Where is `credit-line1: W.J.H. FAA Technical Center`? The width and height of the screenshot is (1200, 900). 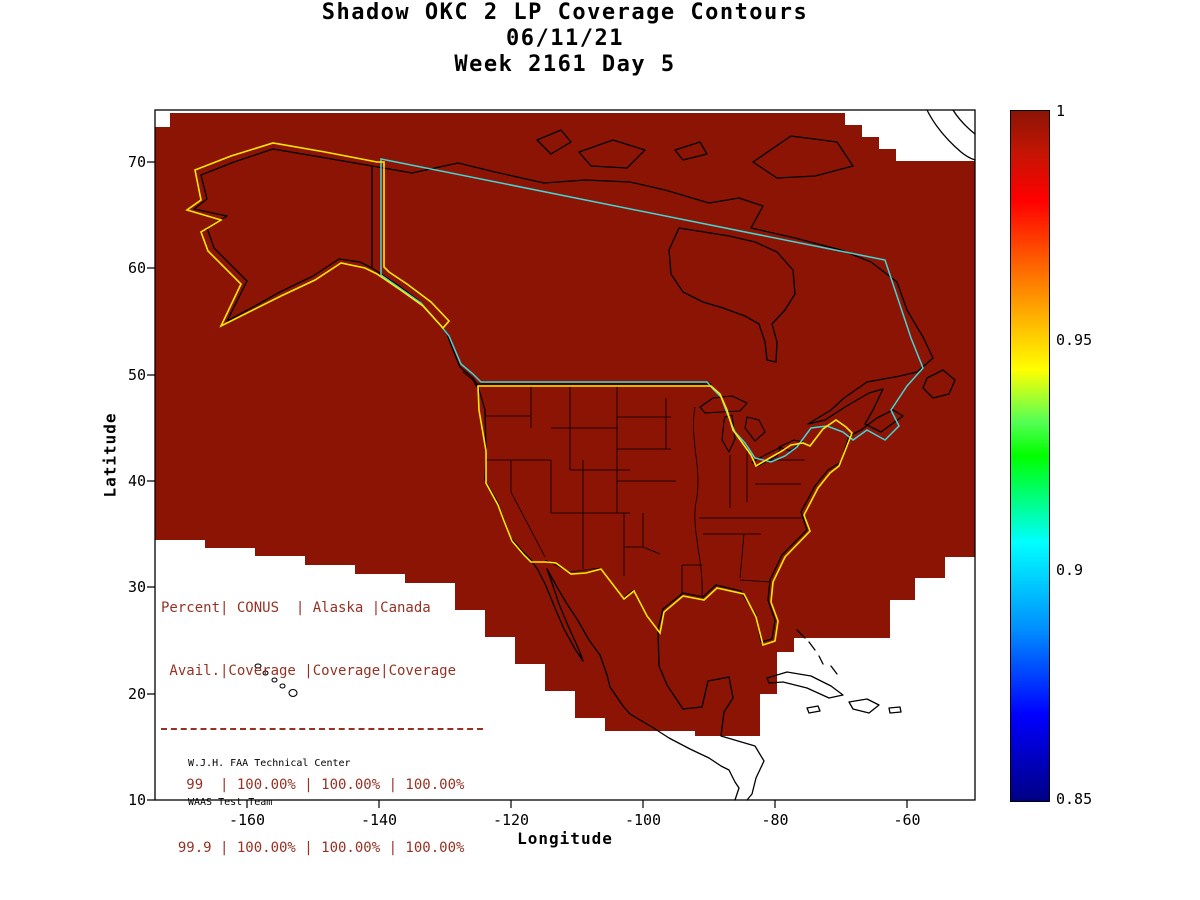
credit-line1: W.J.H. FAA Technical Center is located at coordinates (269, 763).